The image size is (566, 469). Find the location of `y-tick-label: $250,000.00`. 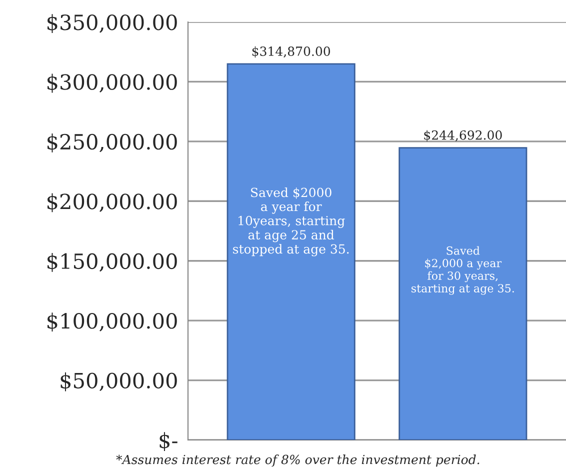

y-tick-label: $250,000.00 is located at coordinates (112, 143).